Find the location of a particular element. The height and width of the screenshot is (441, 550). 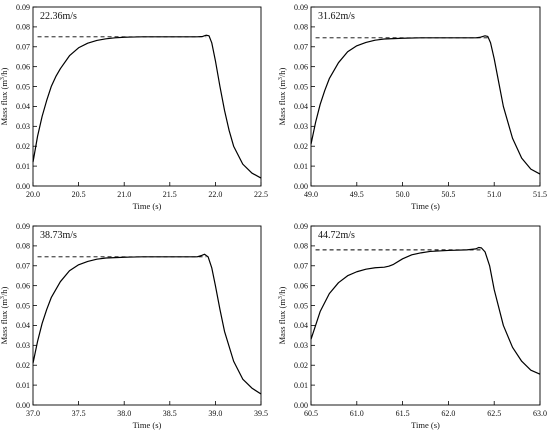

velocity-annotation: 44.72m/s is located at coordinates (336, 235).